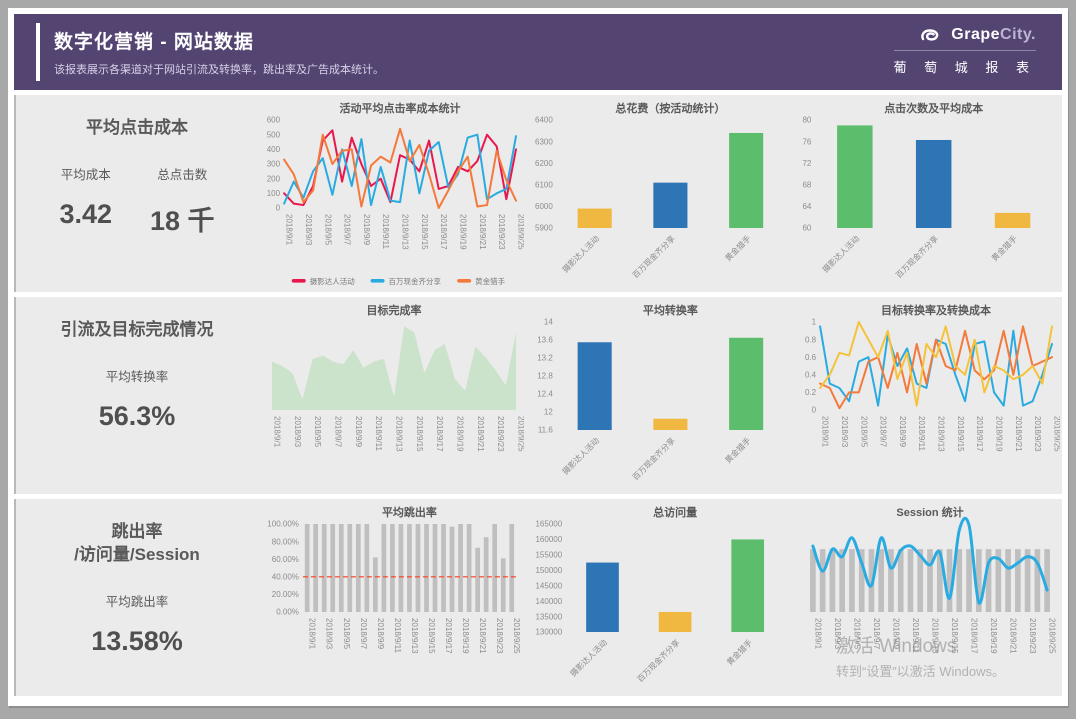  Describe the element at coordinates (400, 108) in the screenshot. I see `svg-text: 活动平均点击率成本统计` at that location.